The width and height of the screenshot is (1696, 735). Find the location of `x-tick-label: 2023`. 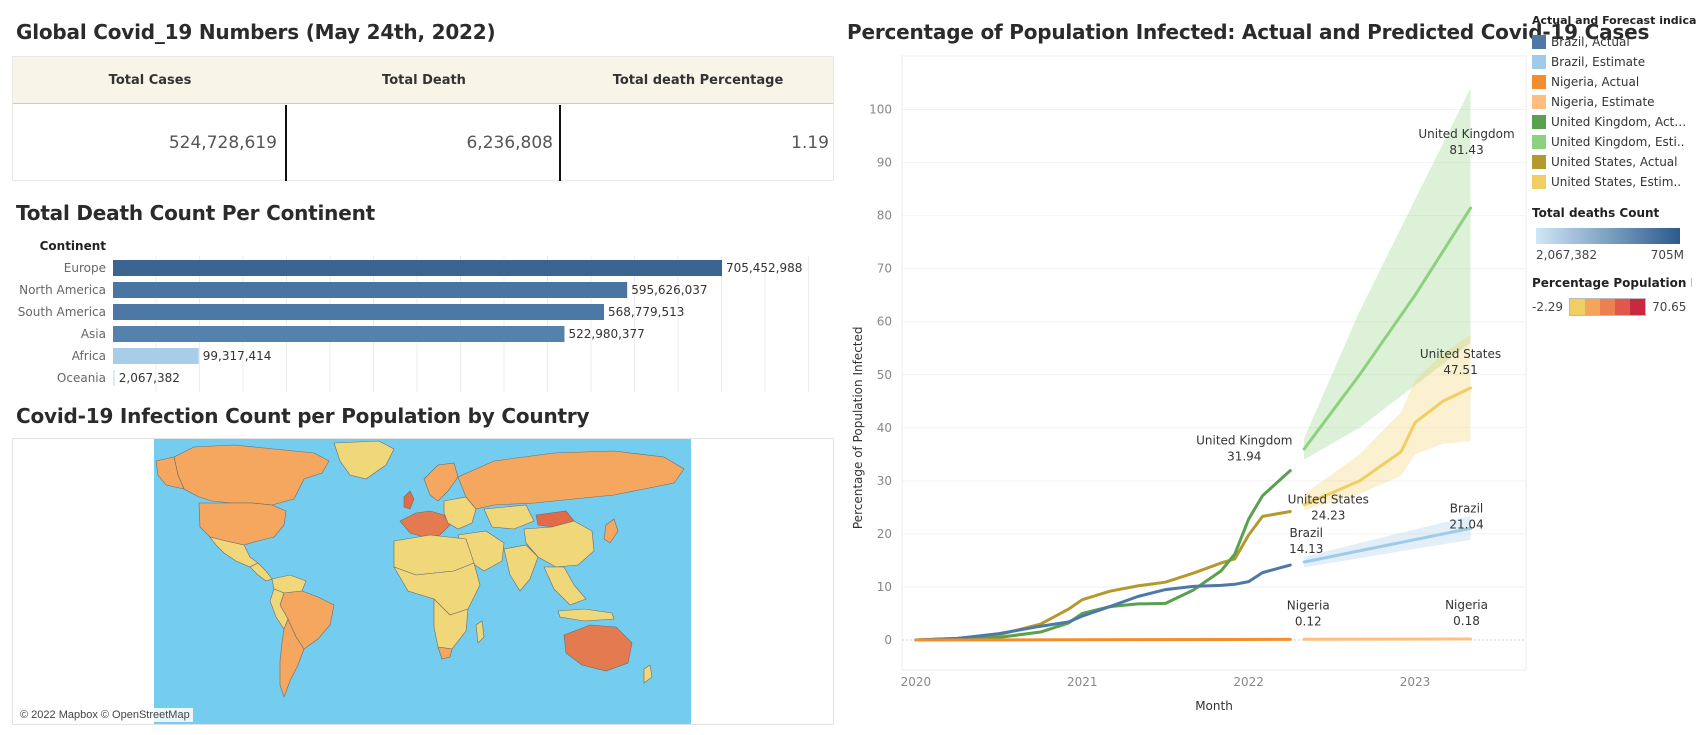

x-tick-label: 2023 is located at coordinates (1415, 682).